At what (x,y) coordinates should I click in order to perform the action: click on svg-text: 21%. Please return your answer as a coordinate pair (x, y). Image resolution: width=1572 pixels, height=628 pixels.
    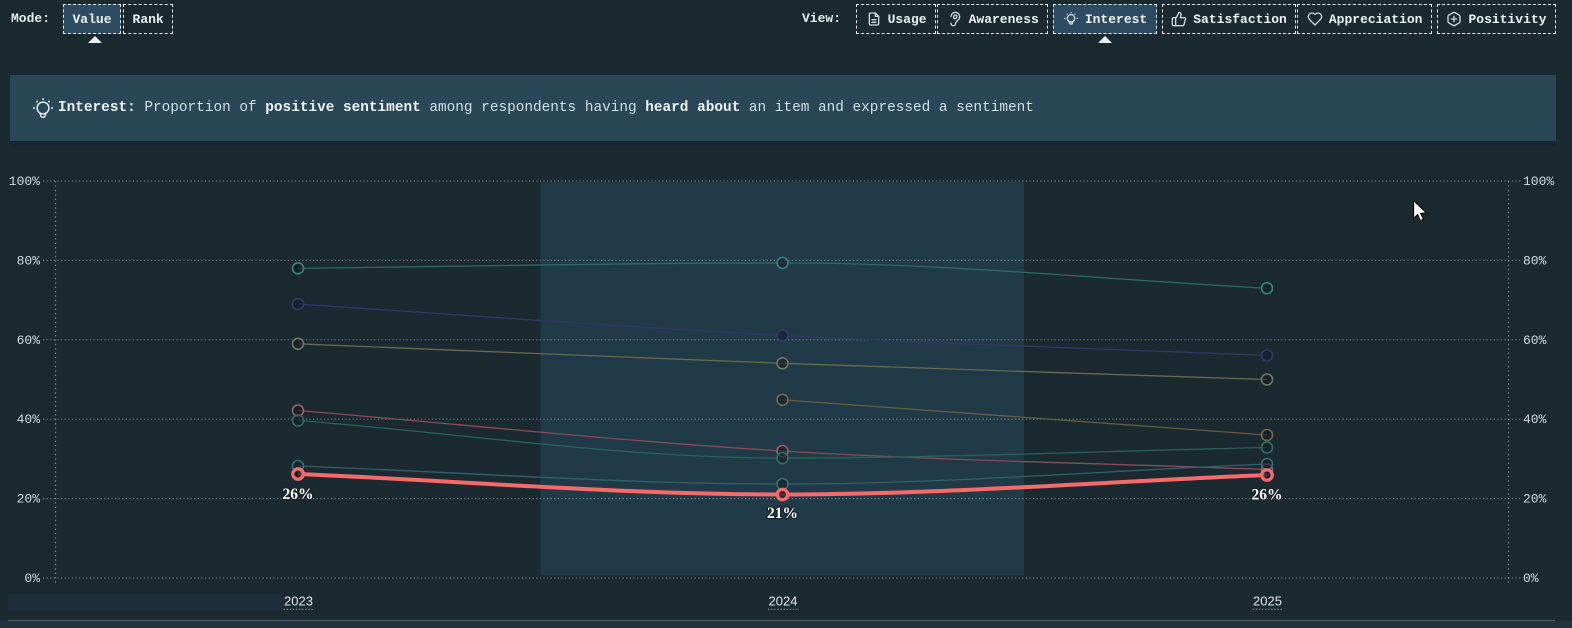
    Looking at the image, I should click on (782, 513).